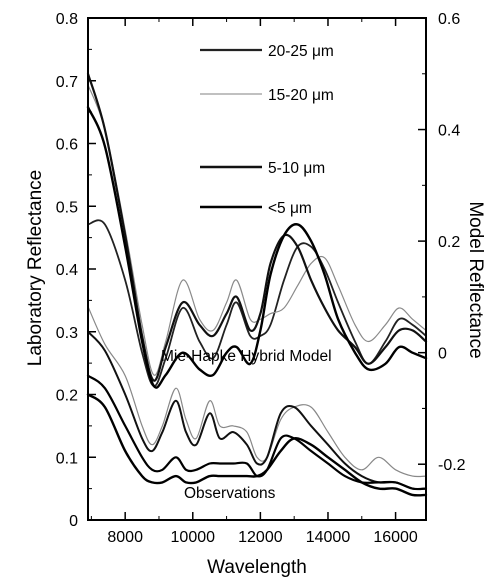  I want to click on y-left-tick-label: 0.5, so click(67, 207).